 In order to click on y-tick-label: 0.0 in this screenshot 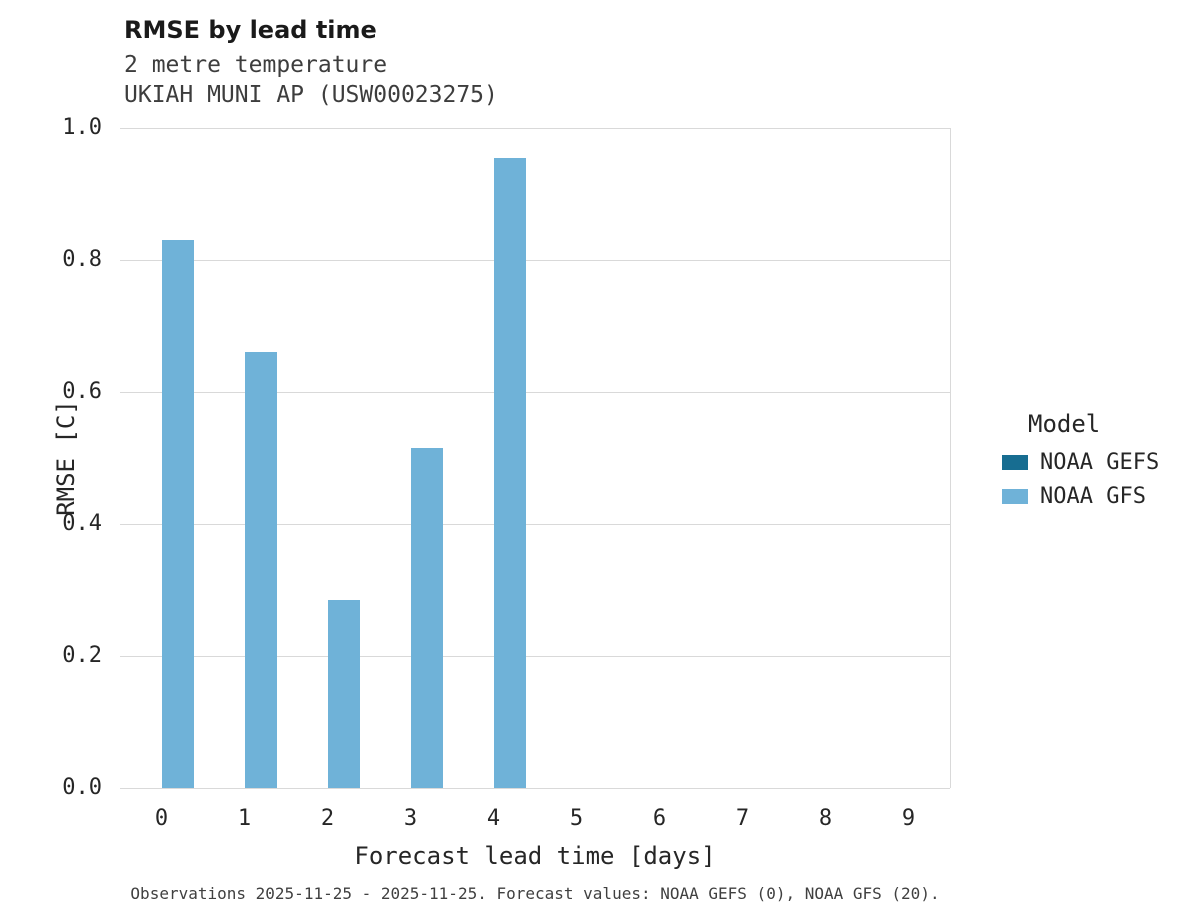, I will do `click(82, 787)`.